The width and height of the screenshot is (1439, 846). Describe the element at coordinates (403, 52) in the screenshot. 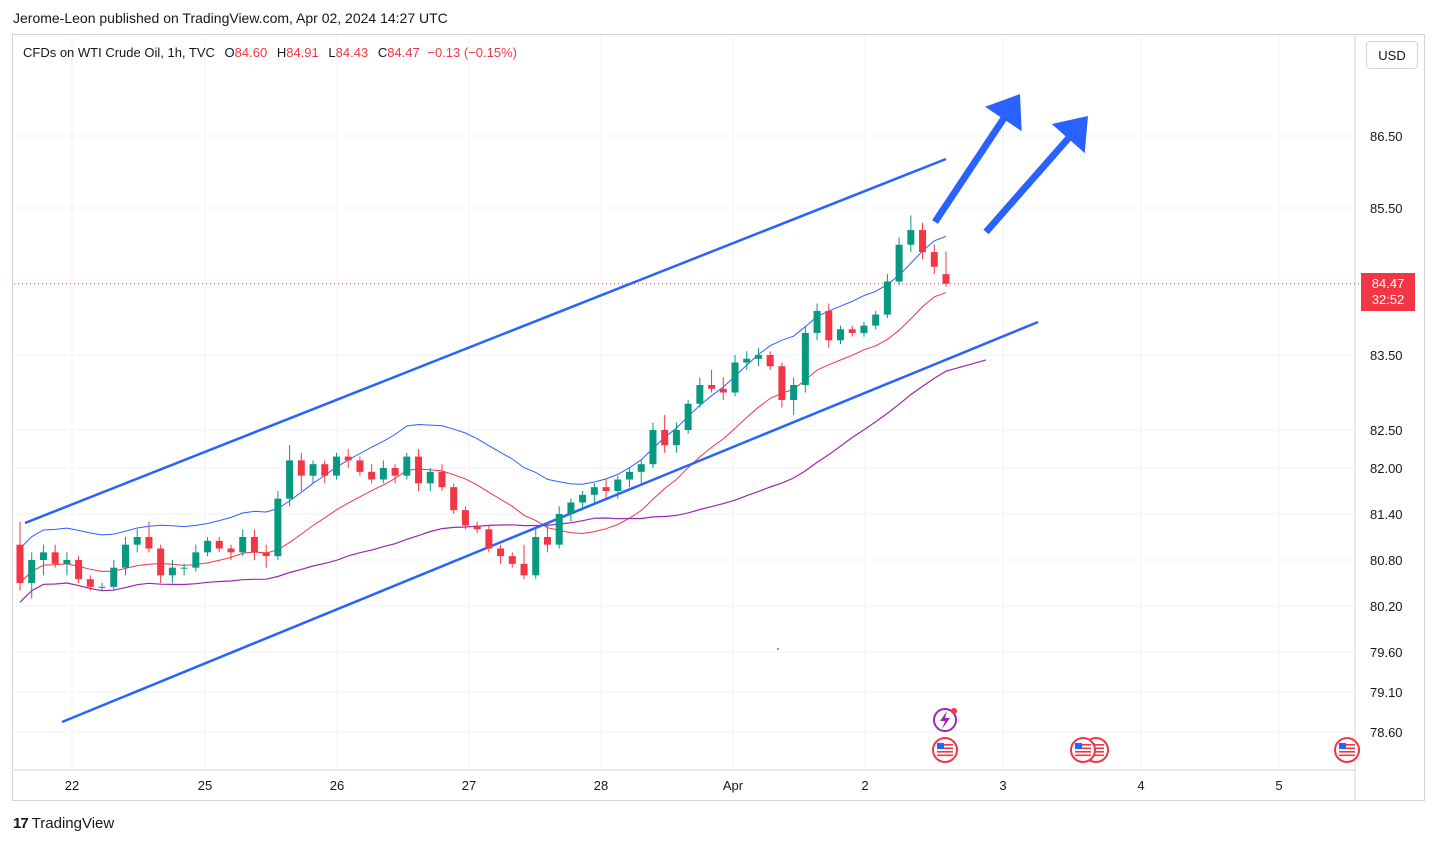

I see `close-value: 84.47` at that location.